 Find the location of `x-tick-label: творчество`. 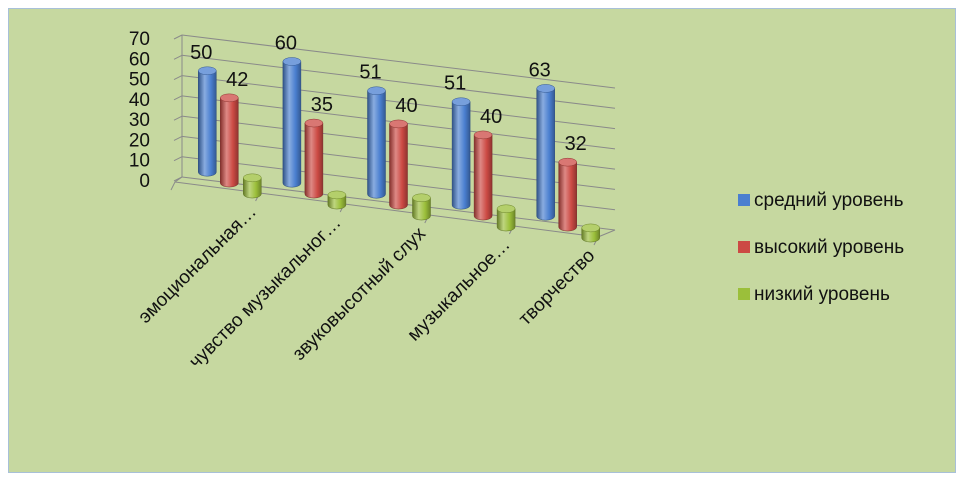

x-tick-label: творчество is located at coordinates (557, 287).